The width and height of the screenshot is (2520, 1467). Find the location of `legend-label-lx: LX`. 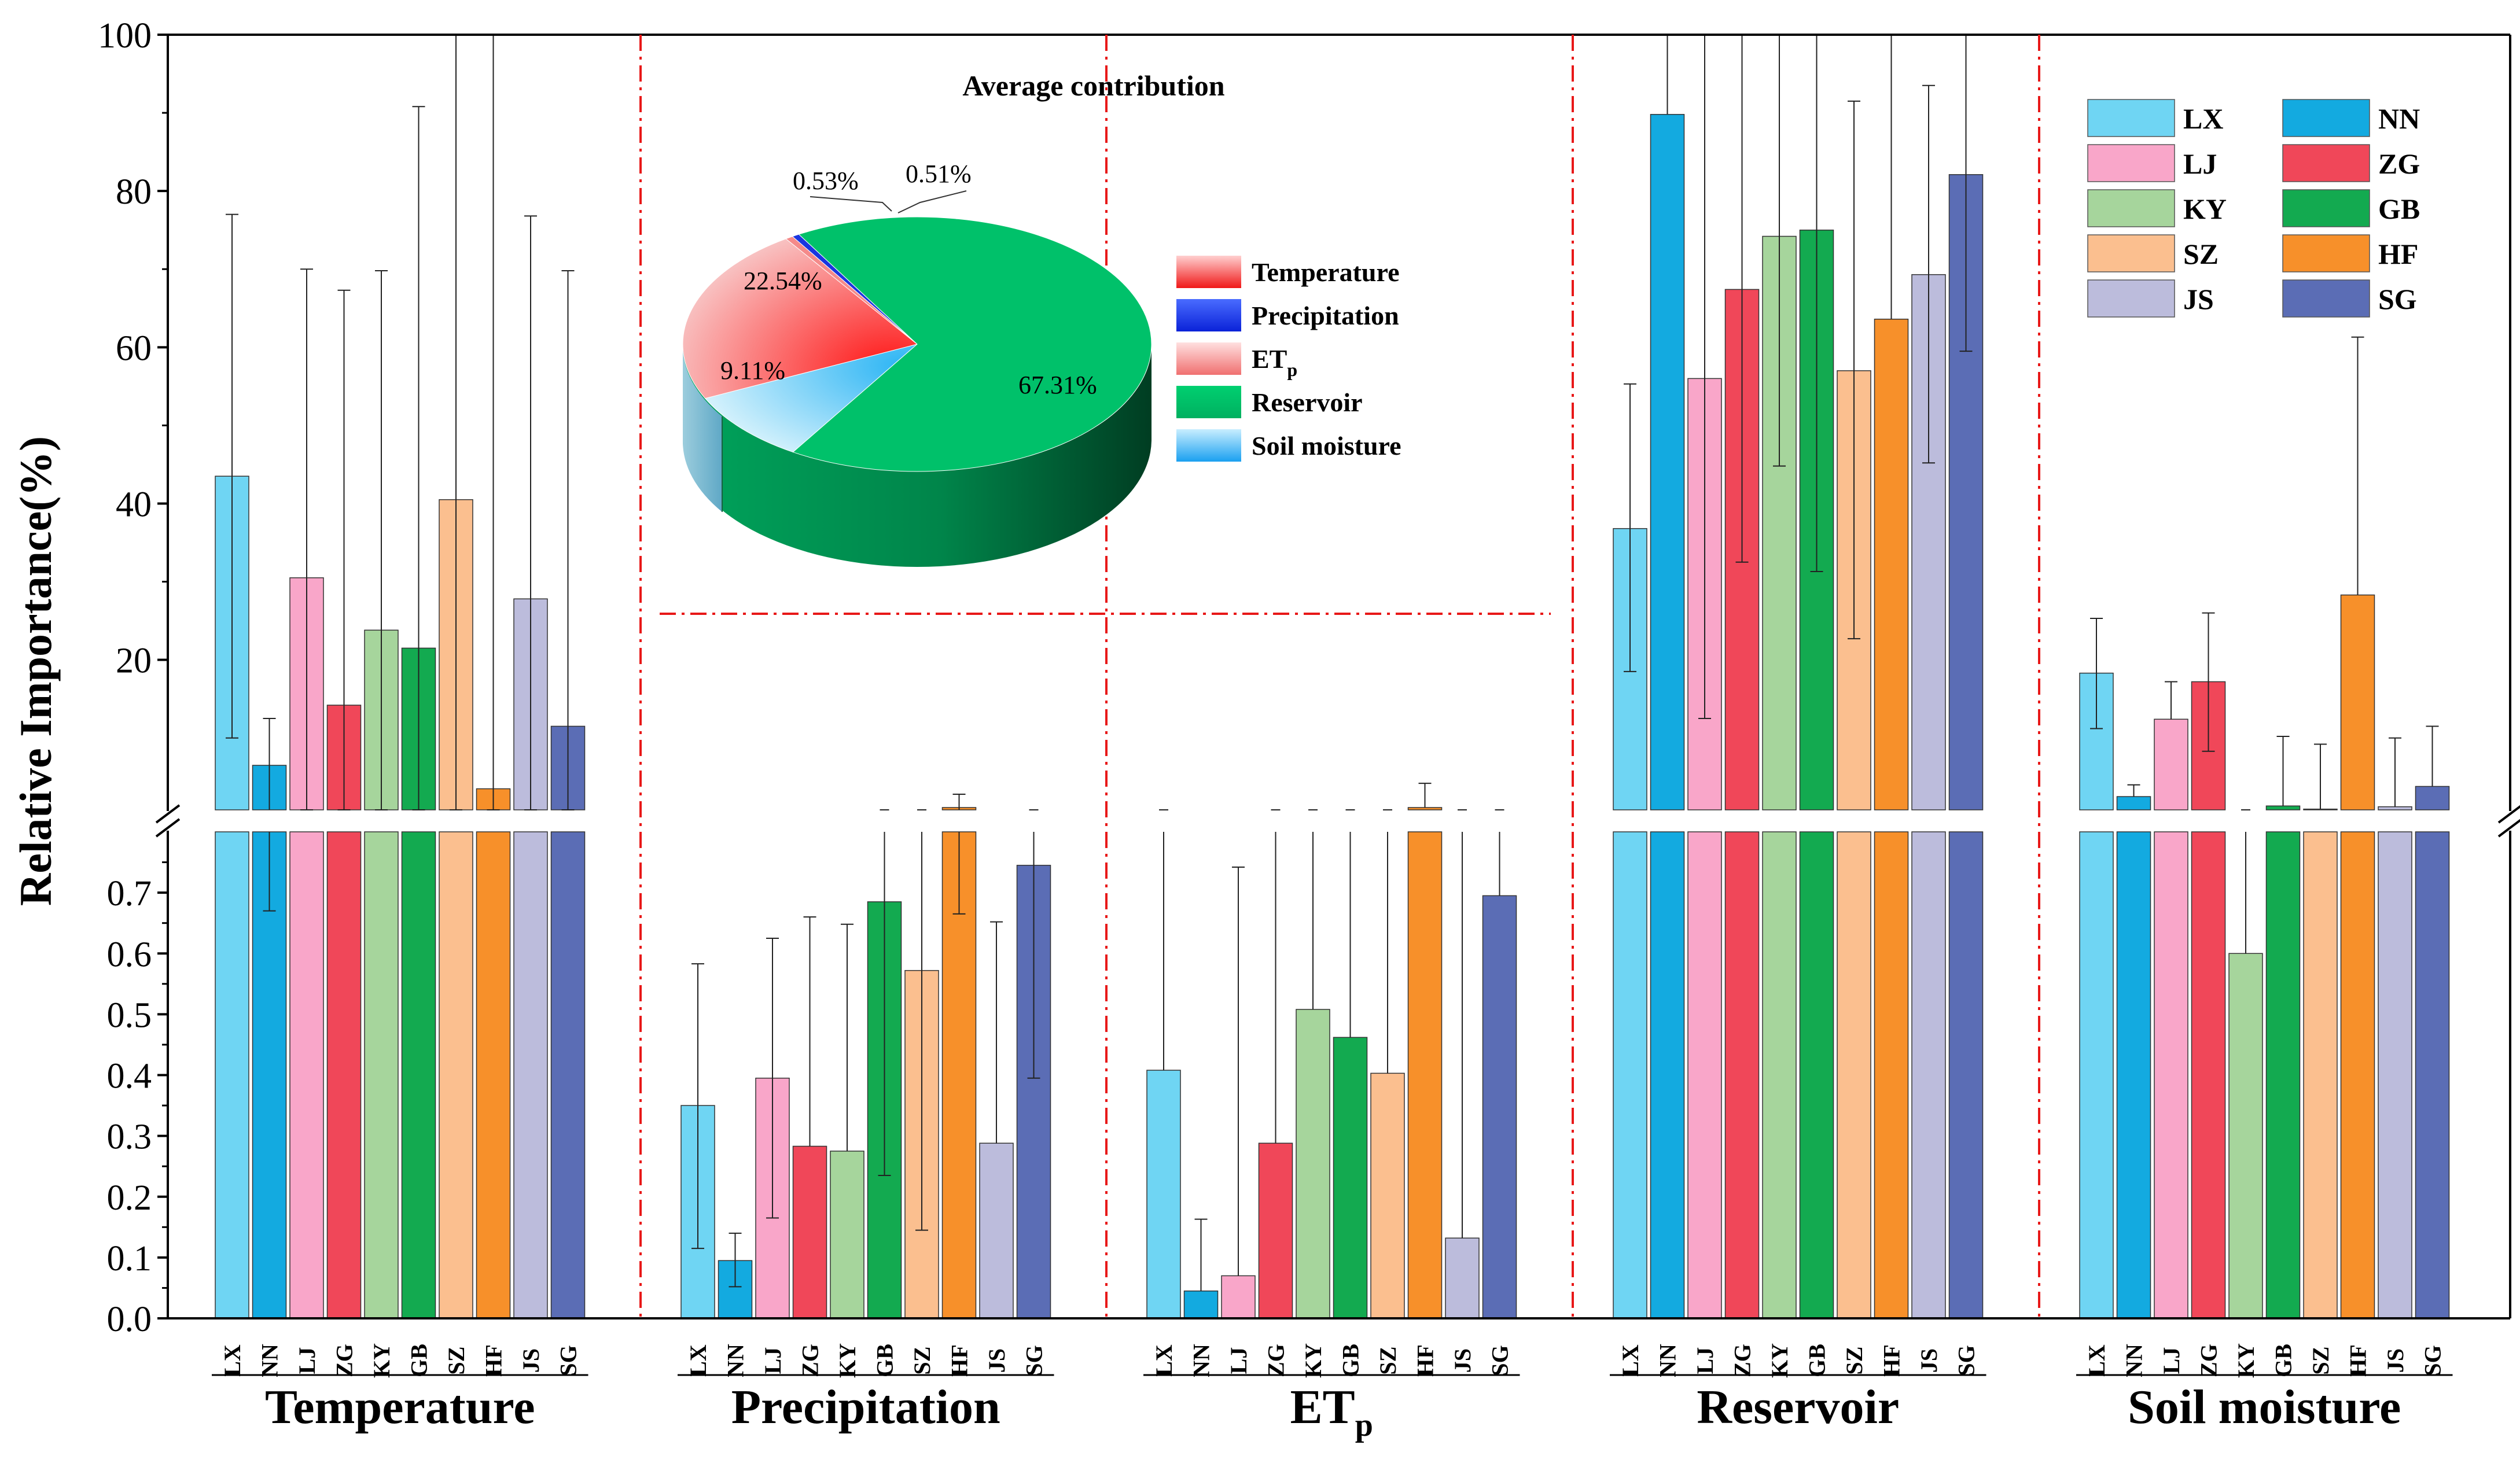

legend-label-lx: LX is located at coordinates (2203, 118).